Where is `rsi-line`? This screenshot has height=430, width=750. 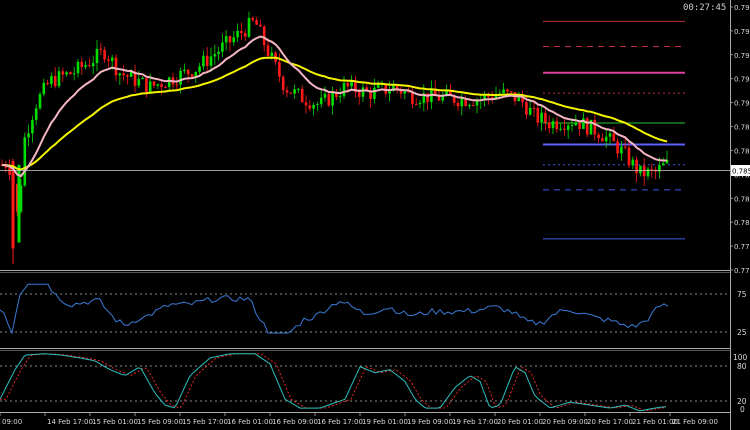
rsi-line is located at coordinates (334, 309).